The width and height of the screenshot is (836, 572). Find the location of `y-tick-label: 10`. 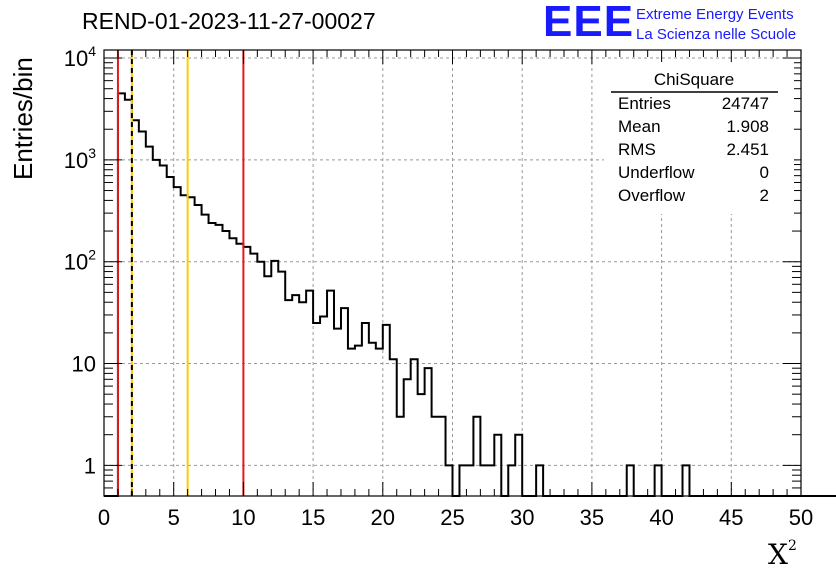

y-tick-label: 10 is located at coordinates (84, 364).